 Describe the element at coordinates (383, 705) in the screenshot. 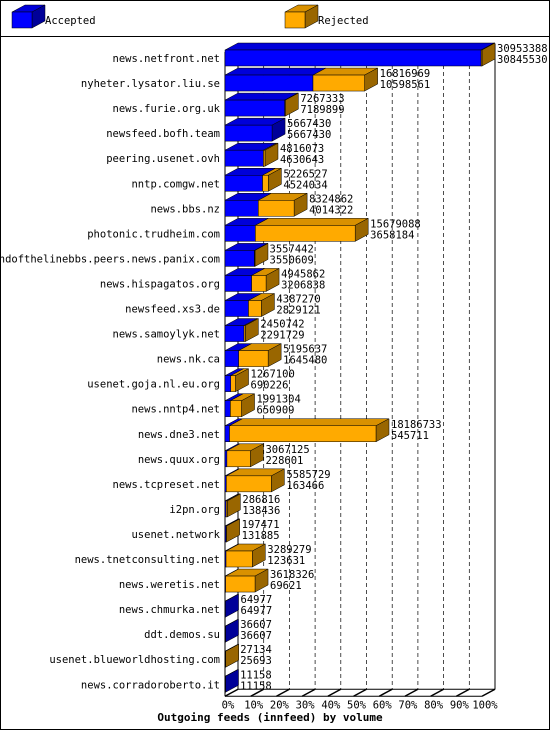

I see `x-tick-label: 60%` at that location.